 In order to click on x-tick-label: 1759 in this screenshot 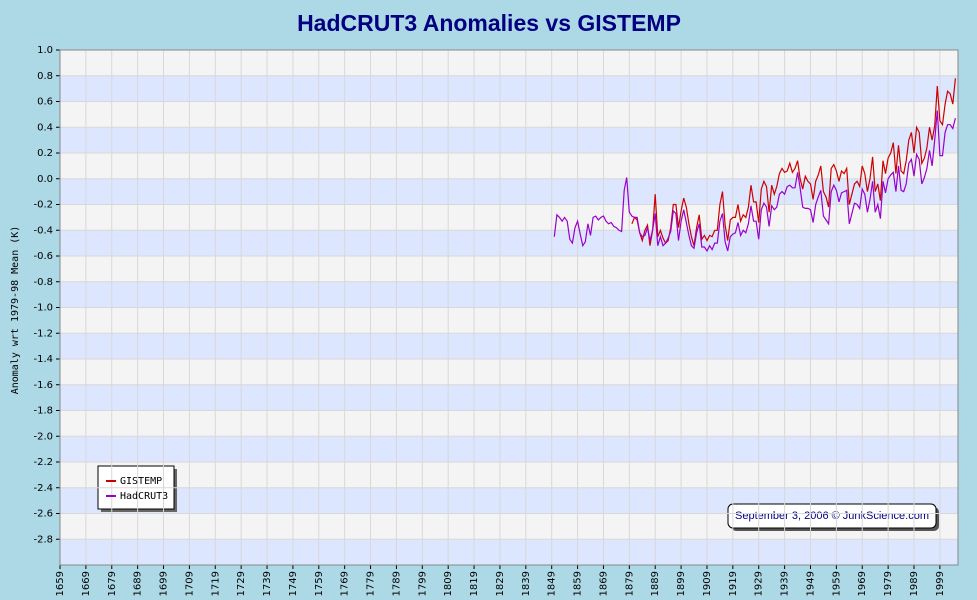, I will do `click(319, 583)`.